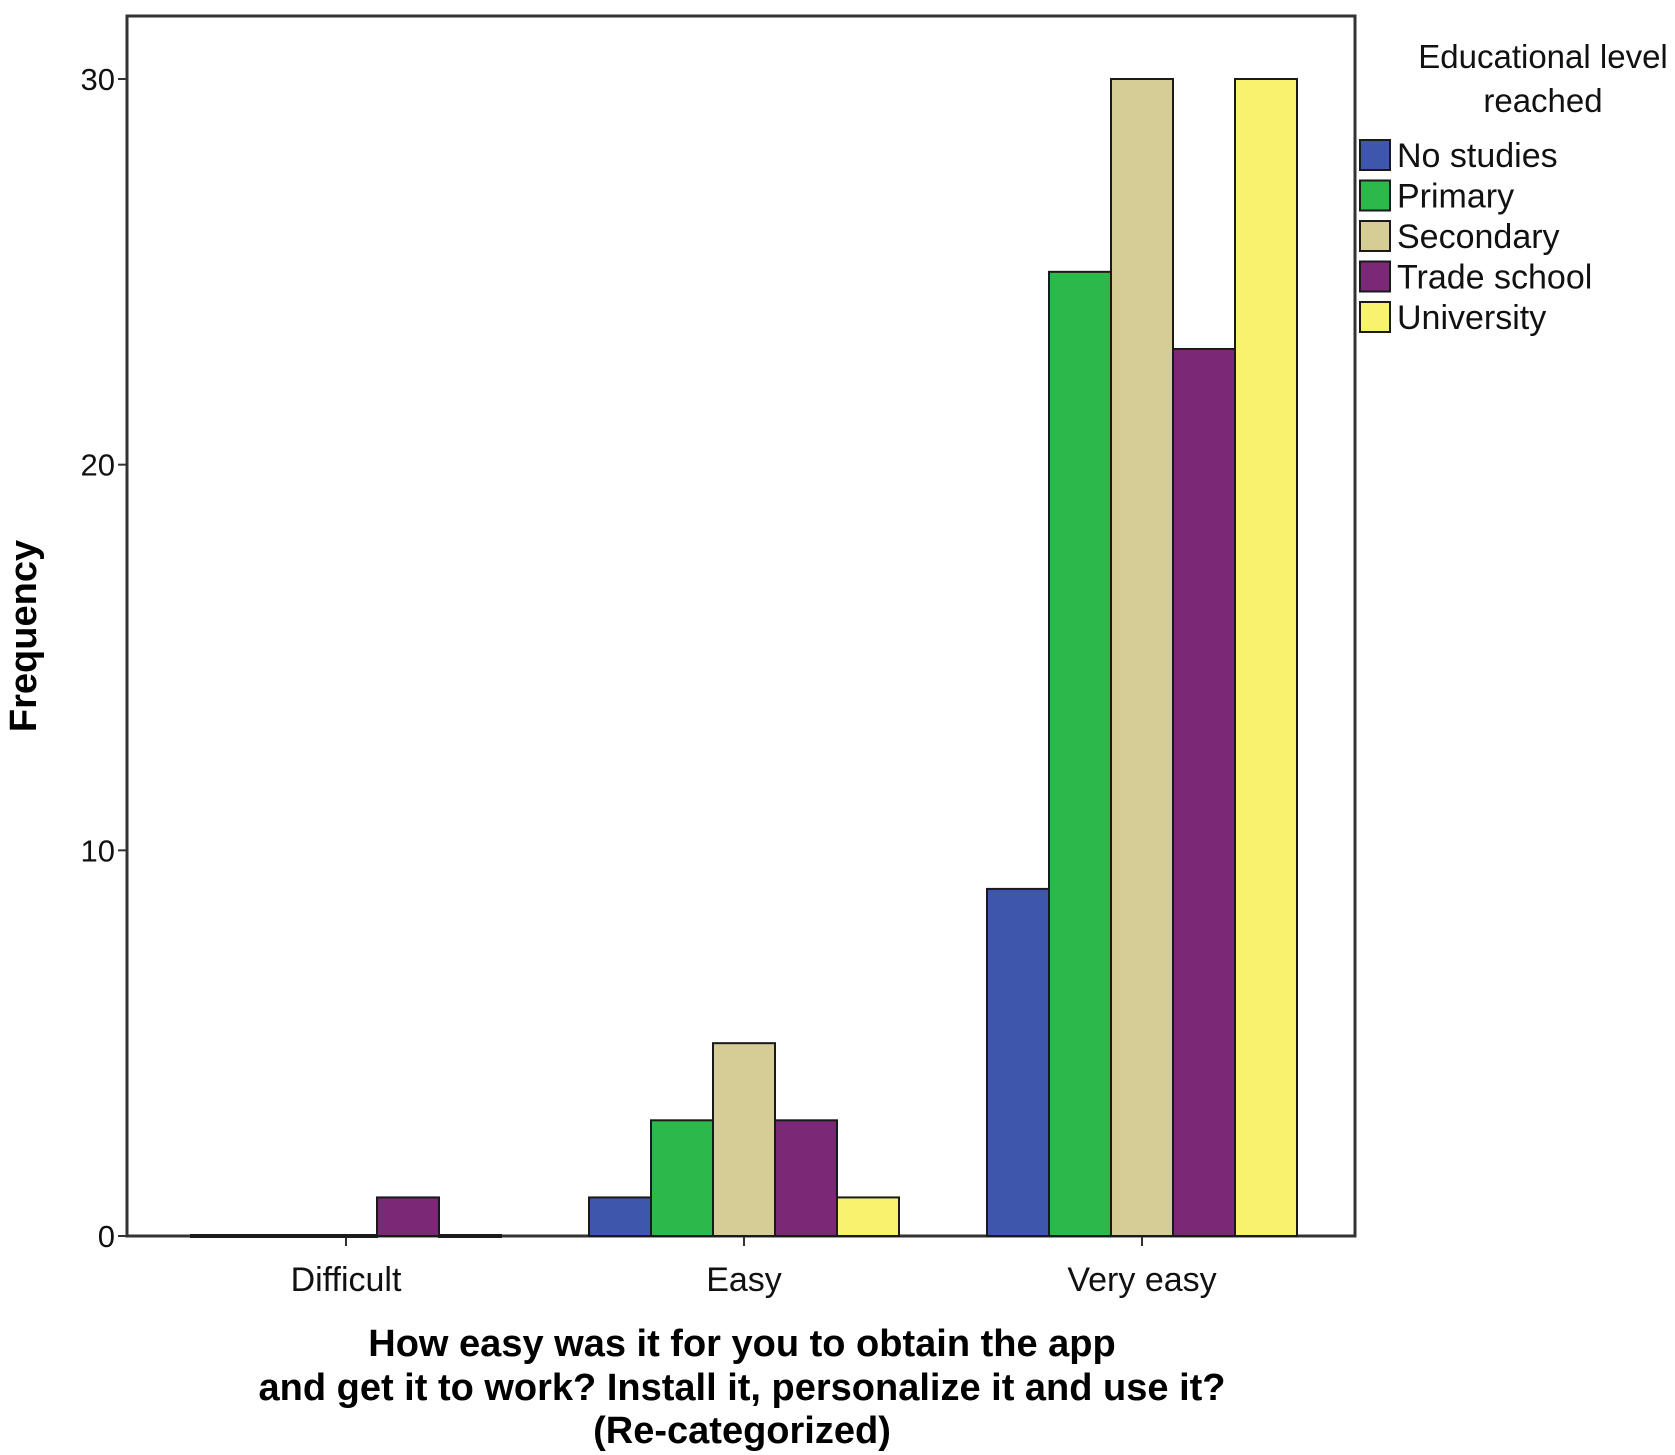 This screenshot has height=1455, width=1675. What do you see at coordinates (98, 79) in the screenshot?
I see `y-tick-label-3: 30` at bounding box center [98, 79].